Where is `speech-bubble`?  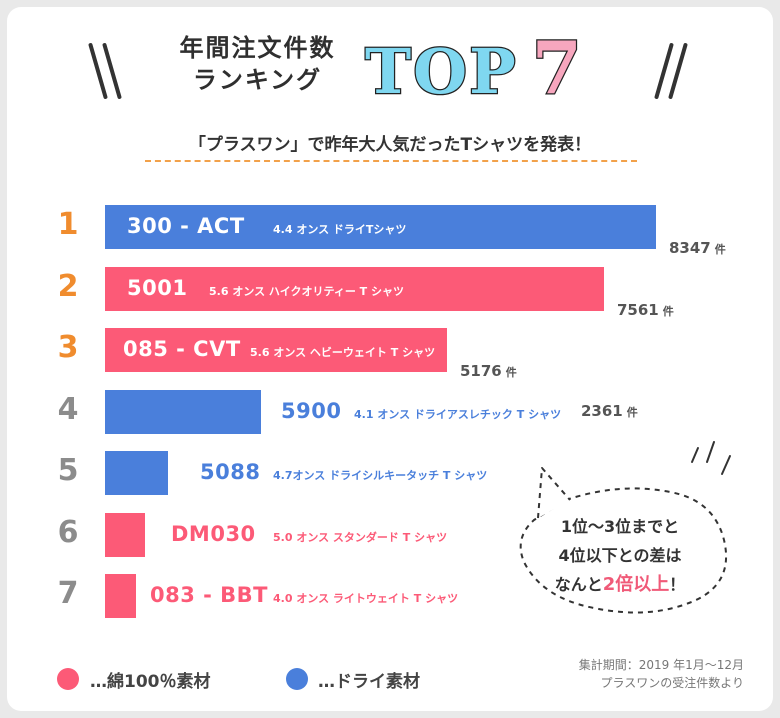 speech-bubble is located at coordinates (625, 527).